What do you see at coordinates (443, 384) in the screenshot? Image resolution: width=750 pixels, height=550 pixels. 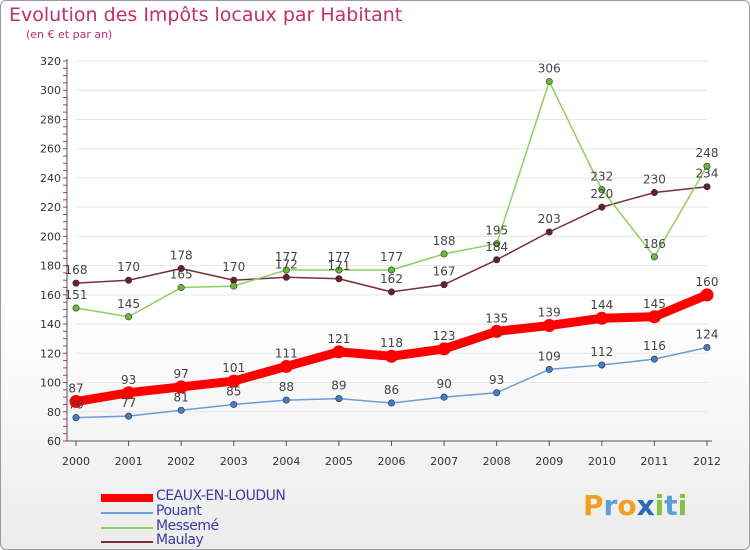 I see `data-label: 90` at bounding box center [443, 384].